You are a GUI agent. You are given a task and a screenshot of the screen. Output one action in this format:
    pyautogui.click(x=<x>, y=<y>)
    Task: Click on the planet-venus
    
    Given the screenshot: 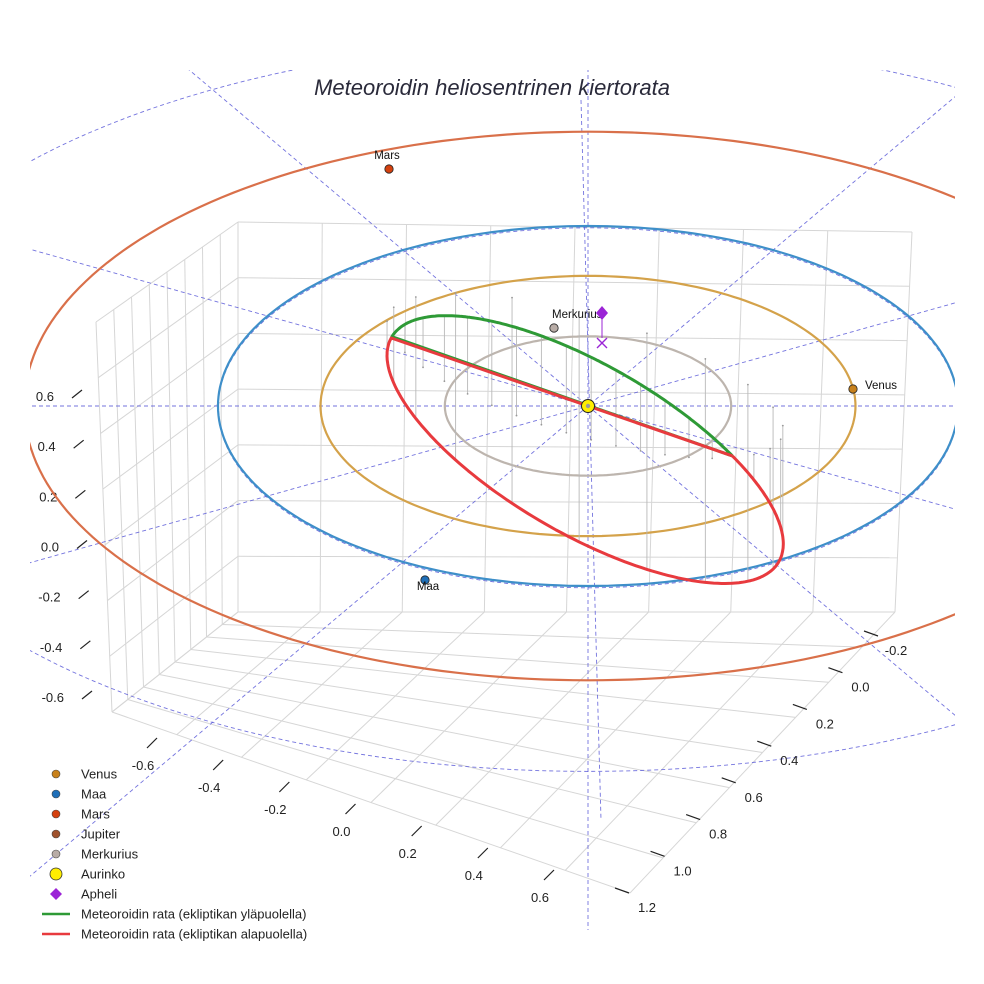 What is the action you would take?
    pyautogui.click(x=853, y=389)
    